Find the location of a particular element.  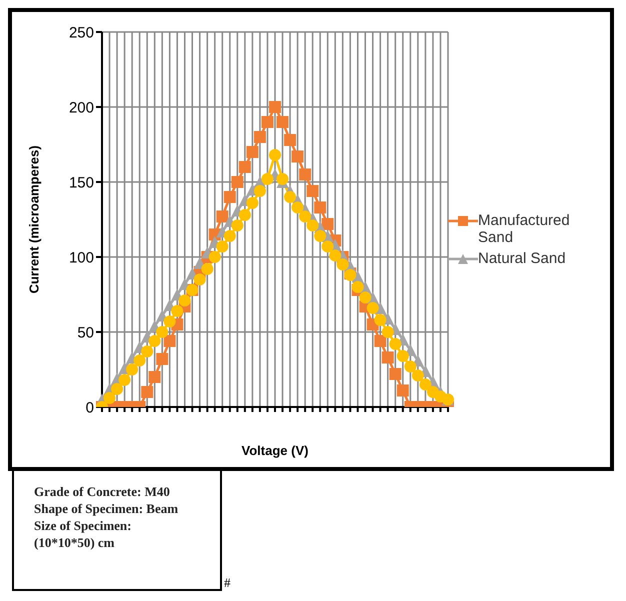

y-tick-label: 200 is located at coordinates (81, 107).